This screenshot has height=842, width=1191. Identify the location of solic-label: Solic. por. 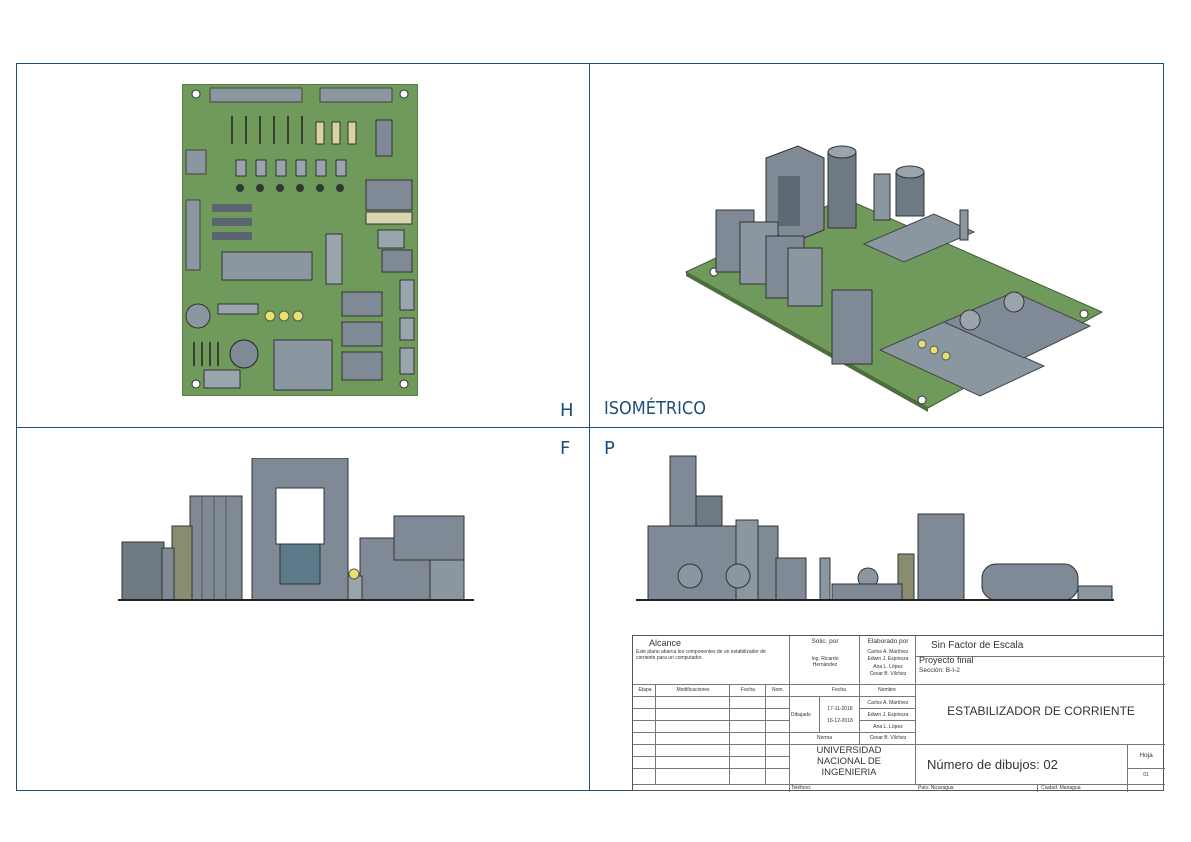
(825, 641).